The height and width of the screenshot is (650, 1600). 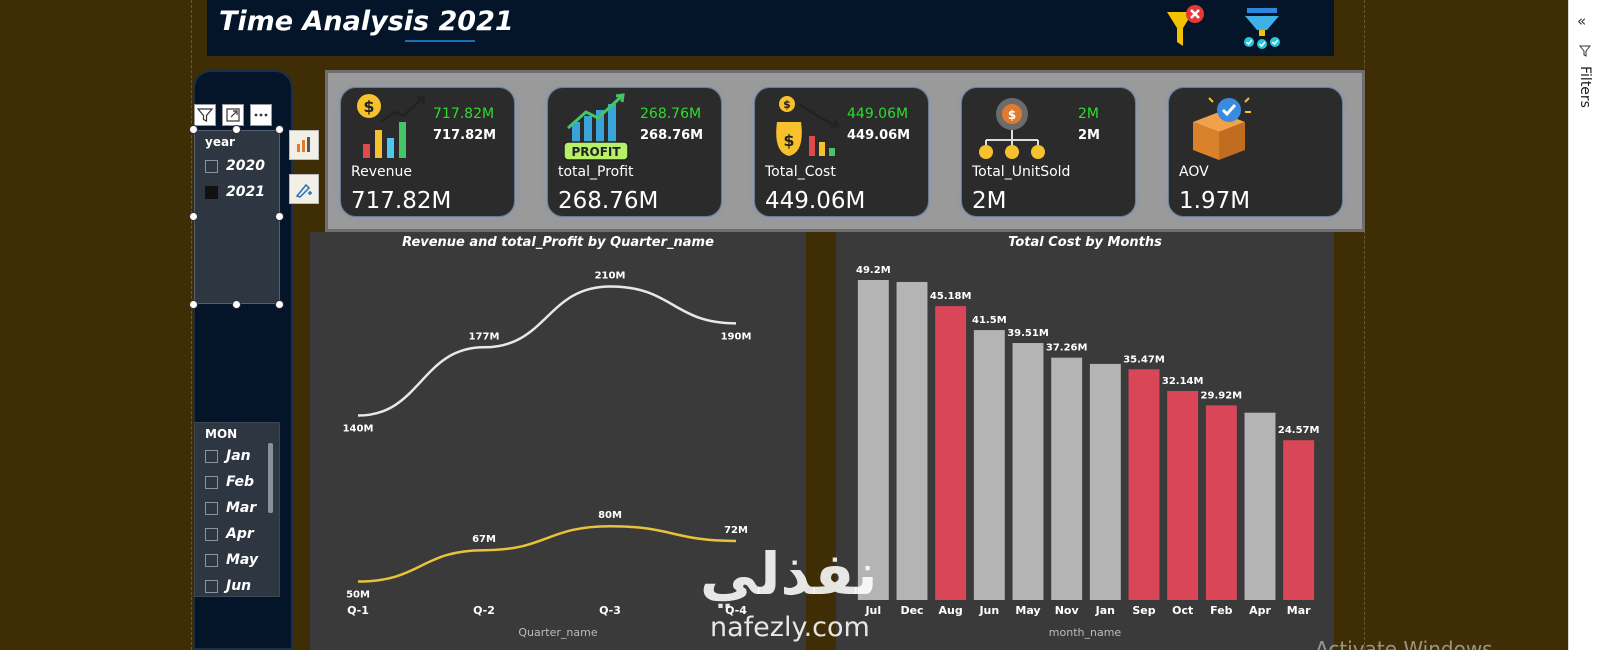 I want to click on kpi-target-value: 717.82M, so click(x=464, y=114).